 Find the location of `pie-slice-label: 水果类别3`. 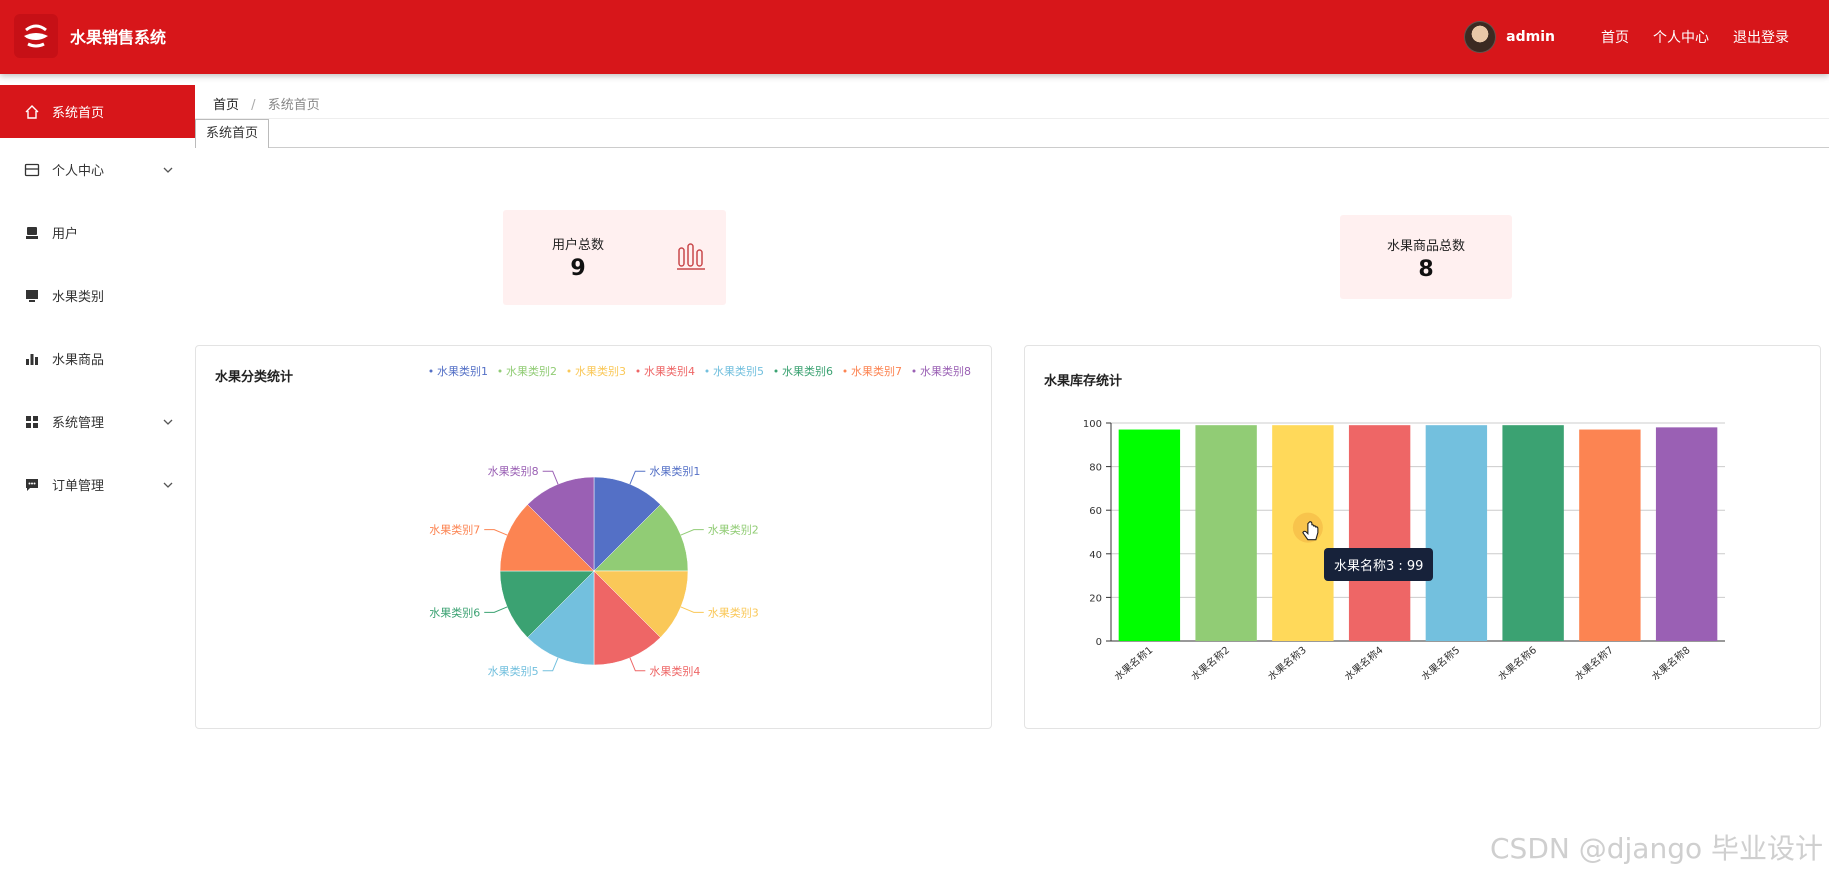

pie-slice-label: 水果类别3 is located at coordinates (733, 612).